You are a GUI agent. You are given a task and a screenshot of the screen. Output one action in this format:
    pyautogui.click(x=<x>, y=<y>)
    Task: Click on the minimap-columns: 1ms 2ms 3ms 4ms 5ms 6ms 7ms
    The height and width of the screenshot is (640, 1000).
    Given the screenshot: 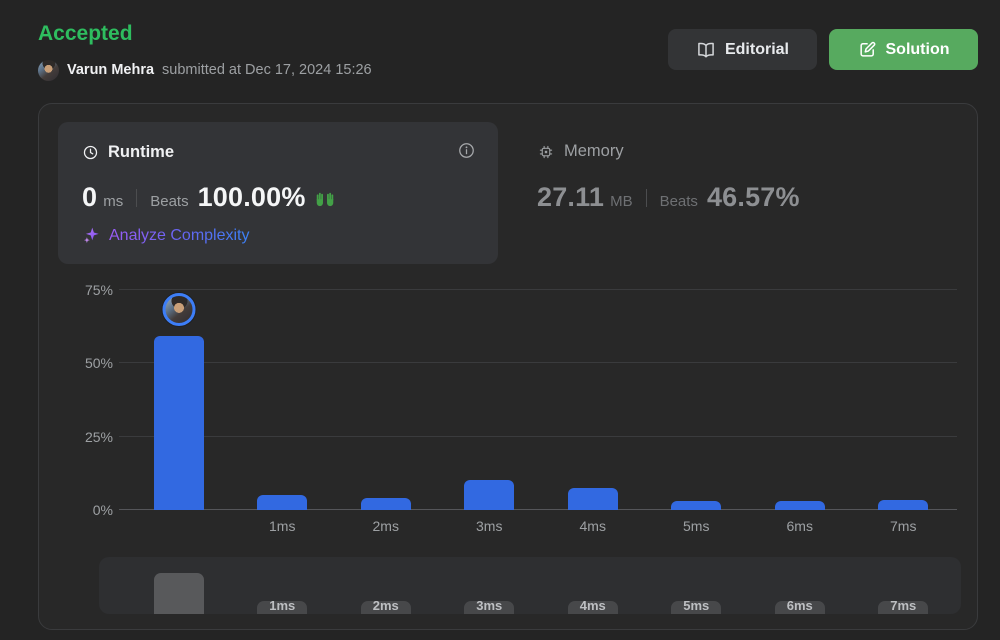 What is the action you would take?
    pyautogui.click(x=541, y=585)
    